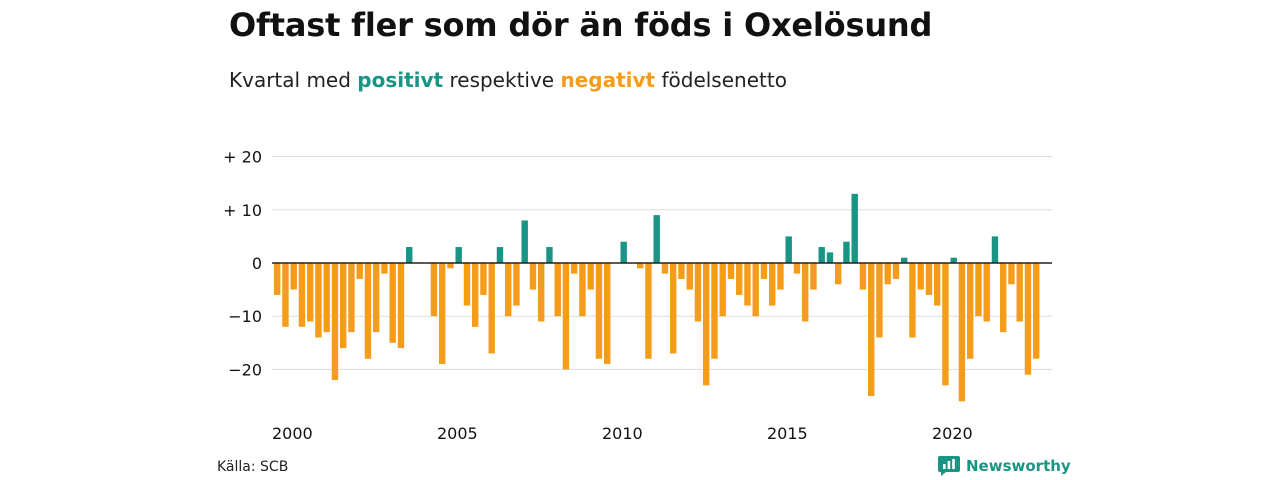 The height and width of the screenshot is (480, 1280). I want to click on subtitle-prefix: Kvartal med, so click(293, 80).